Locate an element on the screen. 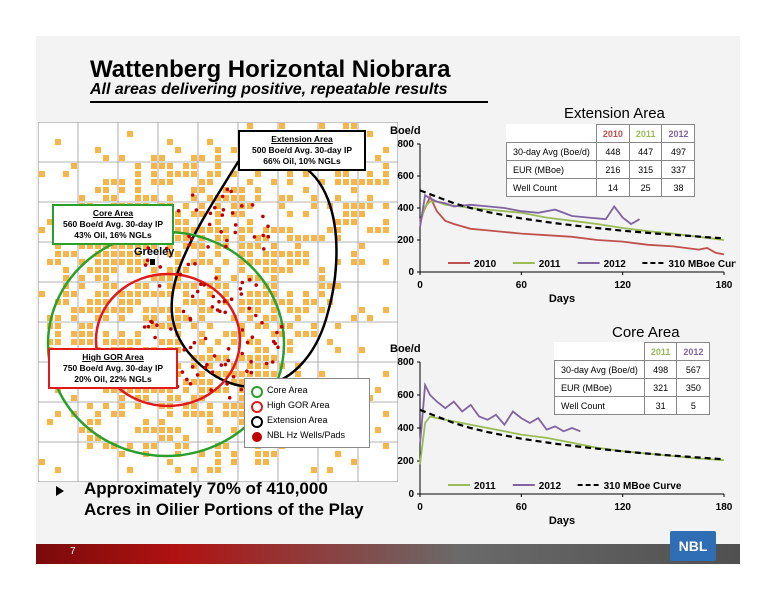  legend-label: 2011 is located at coordinates (485, 486).